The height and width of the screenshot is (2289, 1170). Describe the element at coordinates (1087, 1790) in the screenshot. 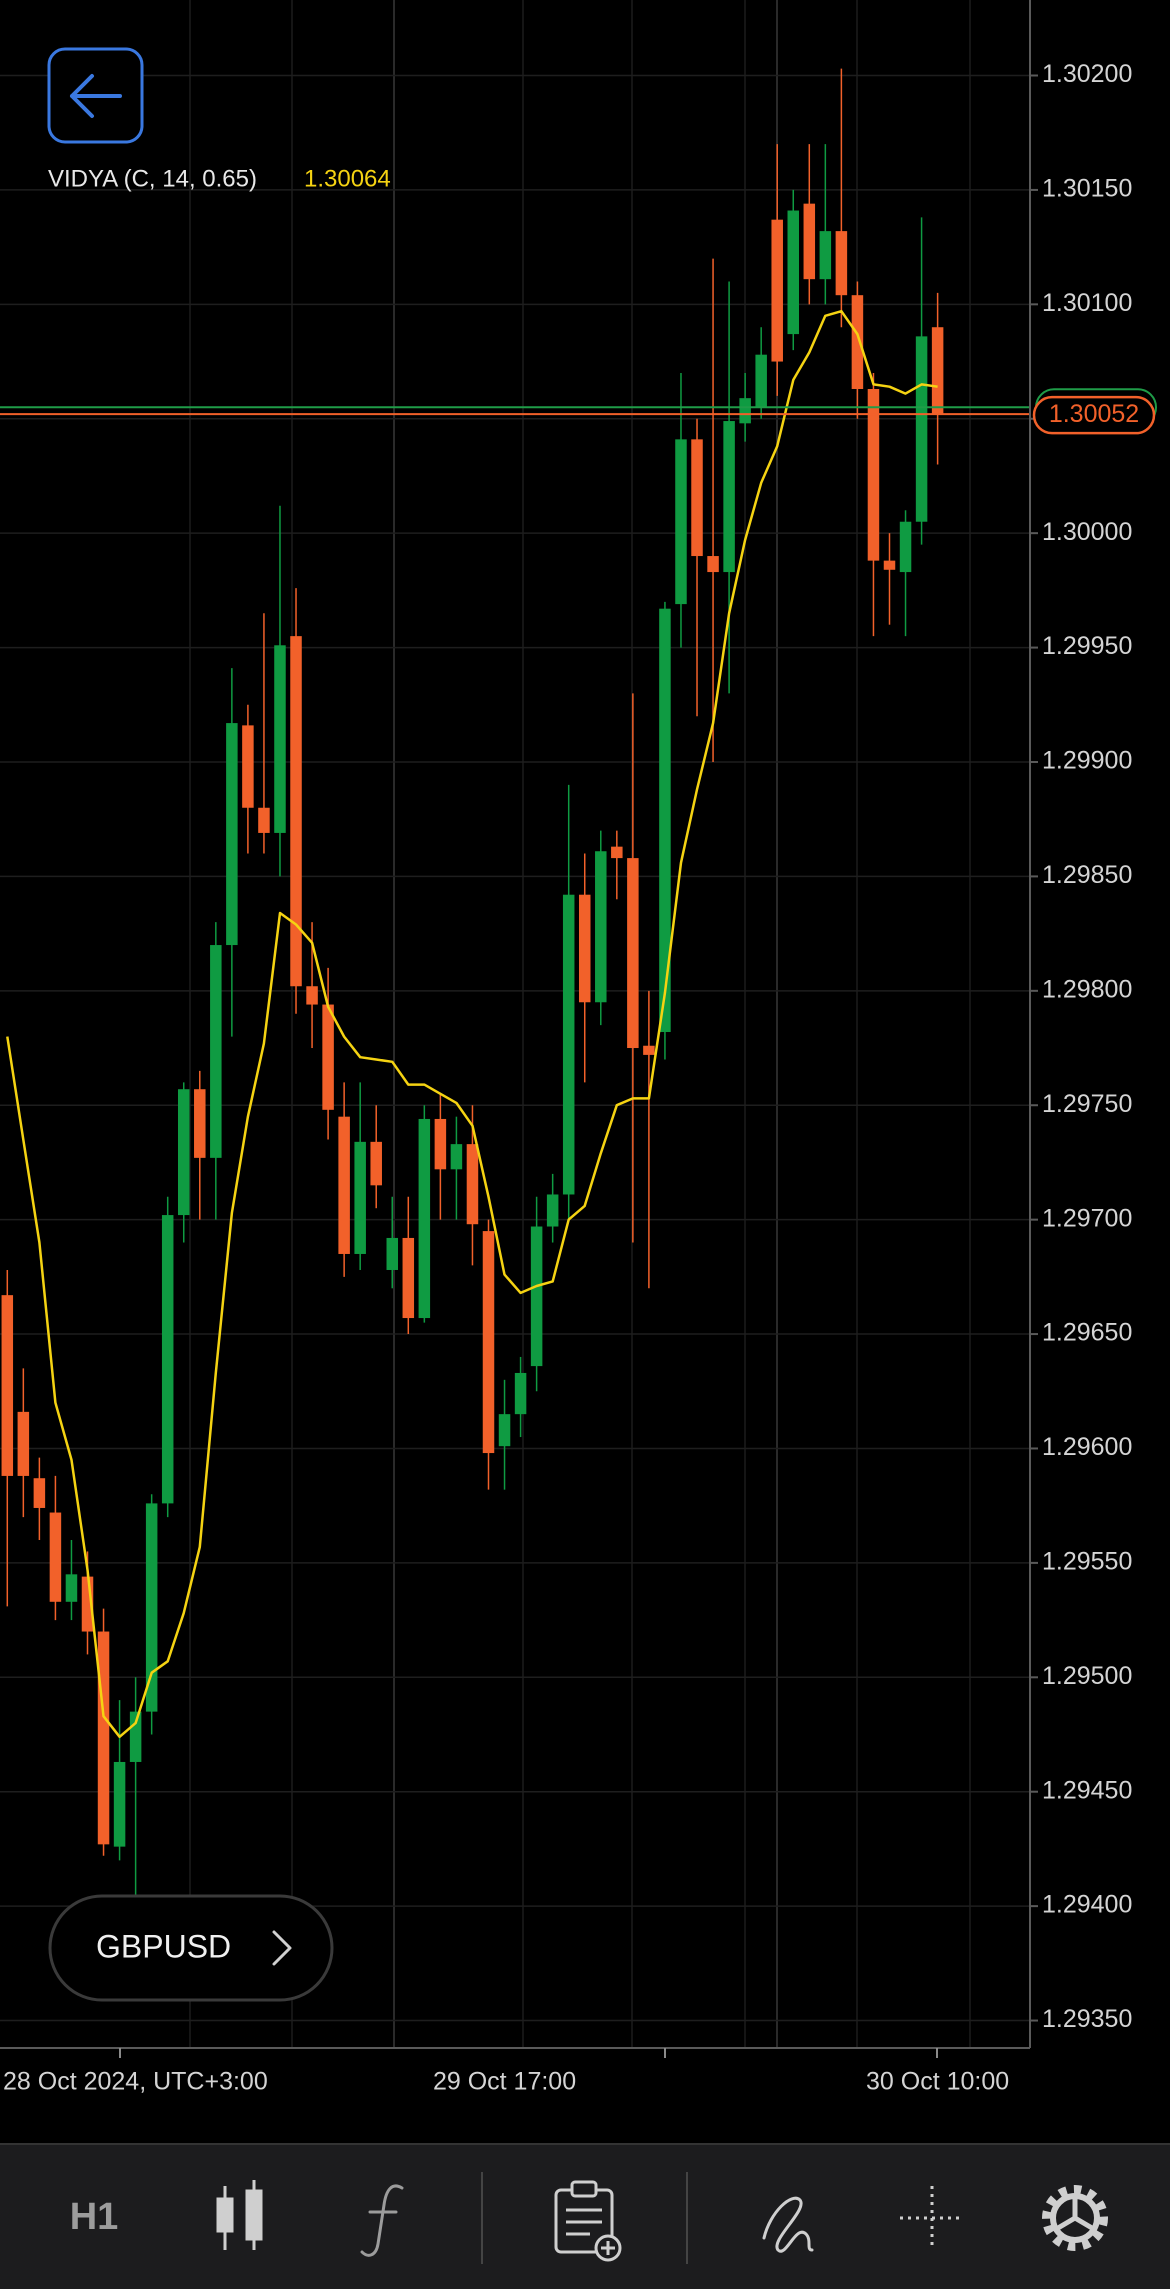

I see `y-tick-label: 1.29450` at that location.